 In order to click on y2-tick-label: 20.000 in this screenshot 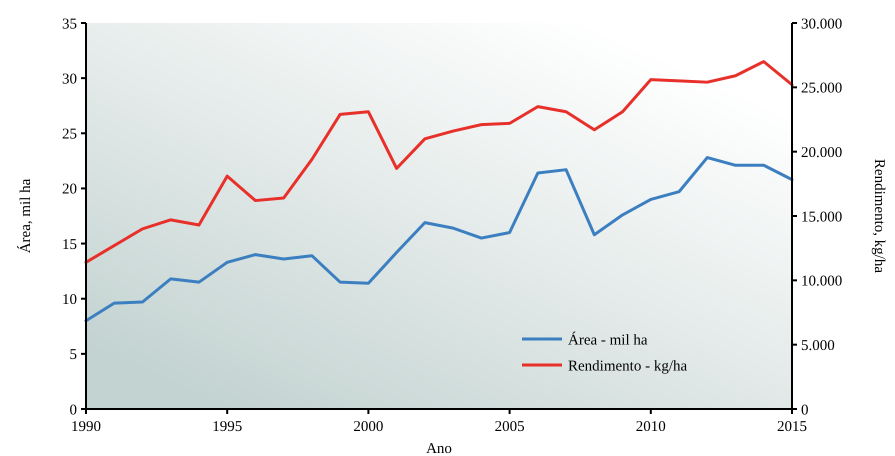, I will do `click(821, 152)`.